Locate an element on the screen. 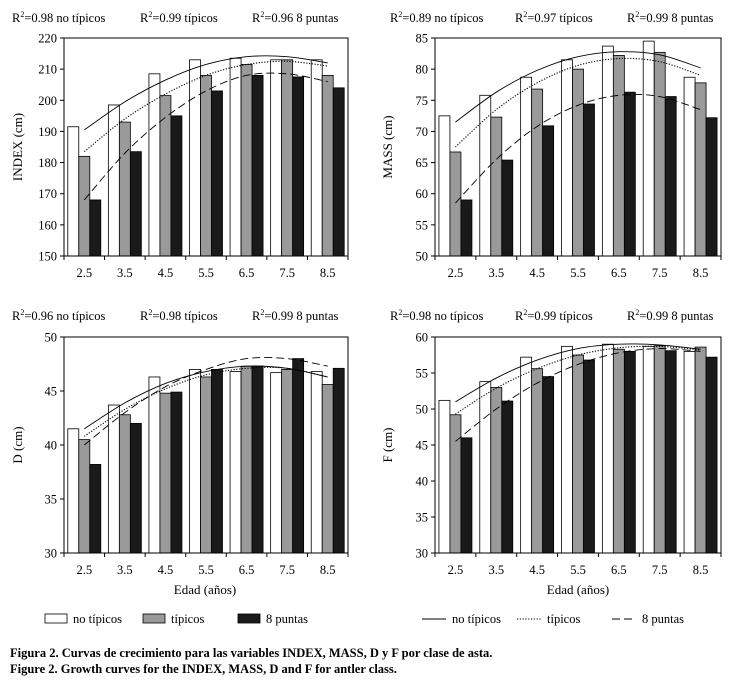  legend-label-tipicos: típicos is located at coordinates (187, 619).